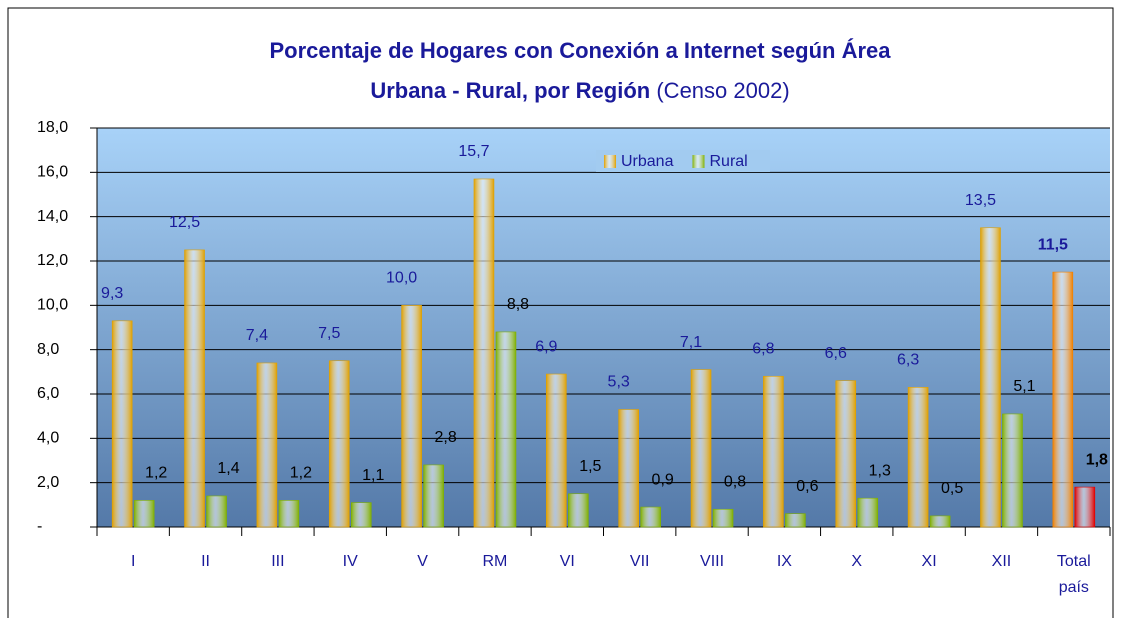 The image size is (1122, 618). Describe the element at coordinates (857, 561) in the screenshot. I see `x-tick-label: X` at that location.